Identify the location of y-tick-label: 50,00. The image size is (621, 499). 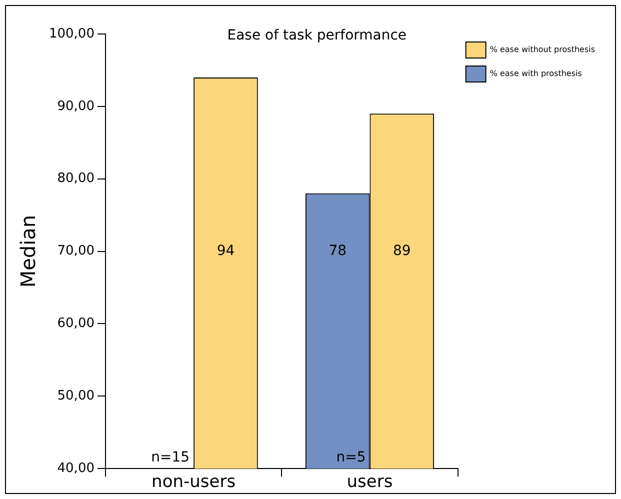
(75, 396).